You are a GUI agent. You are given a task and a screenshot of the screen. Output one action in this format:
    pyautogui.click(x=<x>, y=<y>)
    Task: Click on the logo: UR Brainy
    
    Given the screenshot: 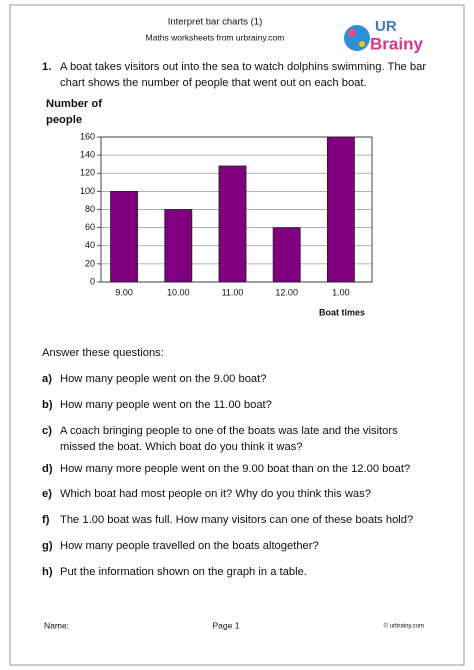 What is the action you would take?
    pyautogui.click(x=383, y=35)
    